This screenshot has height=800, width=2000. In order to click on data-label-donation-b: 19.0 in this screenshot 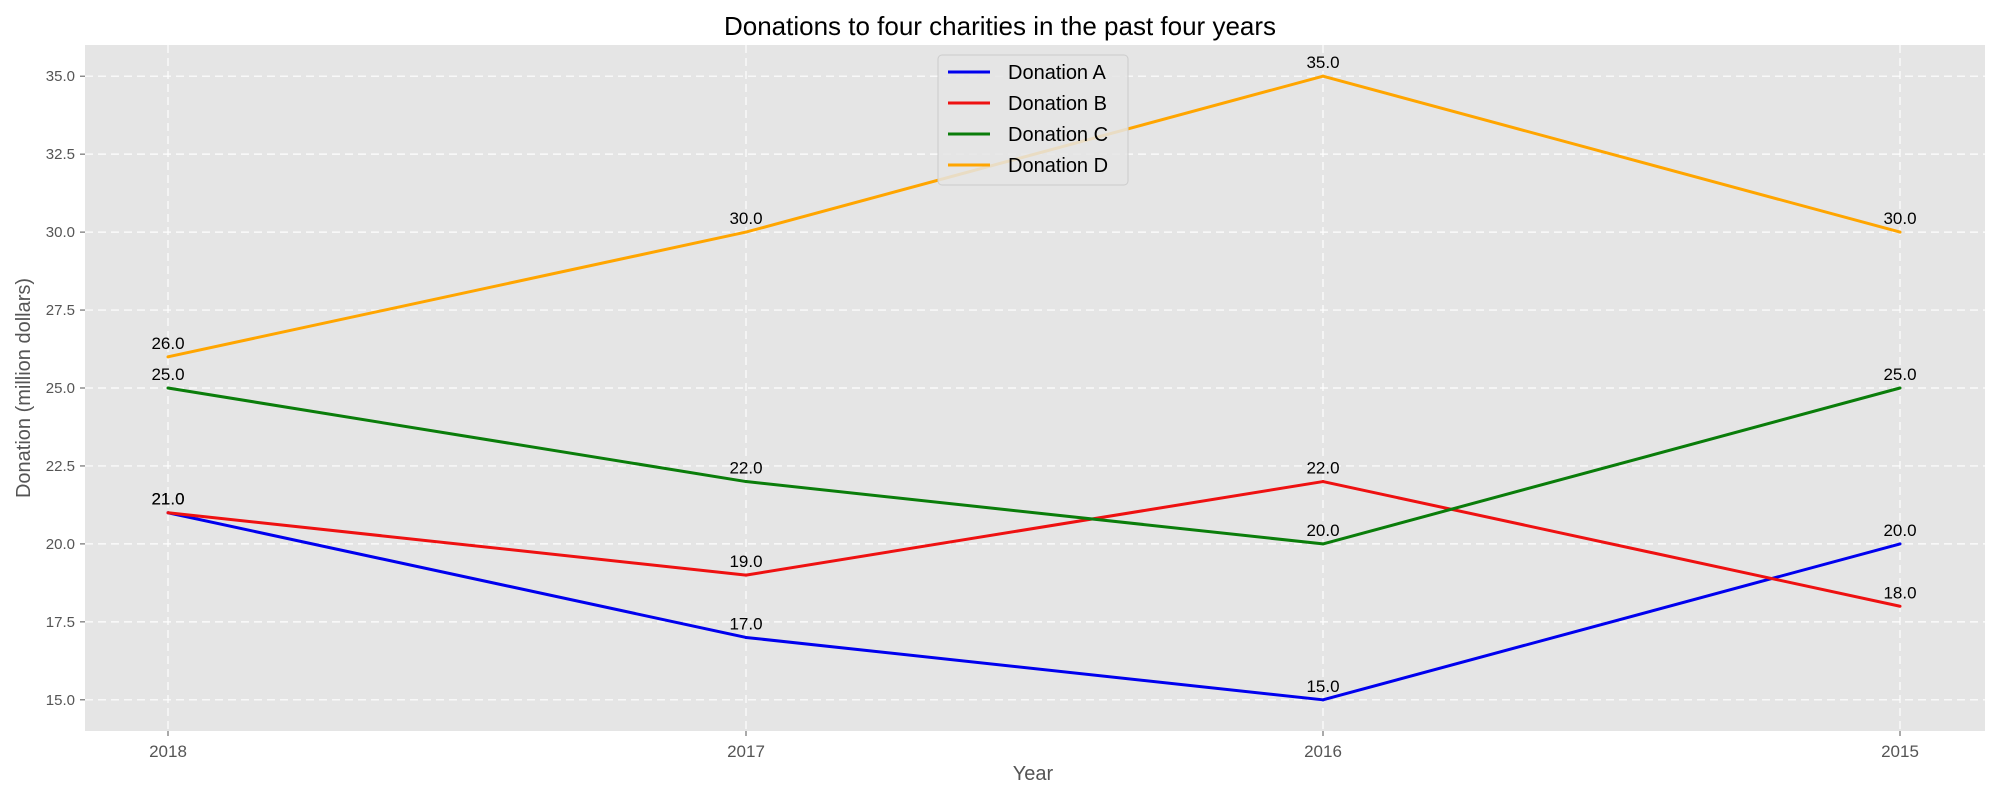, I will do `click(745, 561)`.